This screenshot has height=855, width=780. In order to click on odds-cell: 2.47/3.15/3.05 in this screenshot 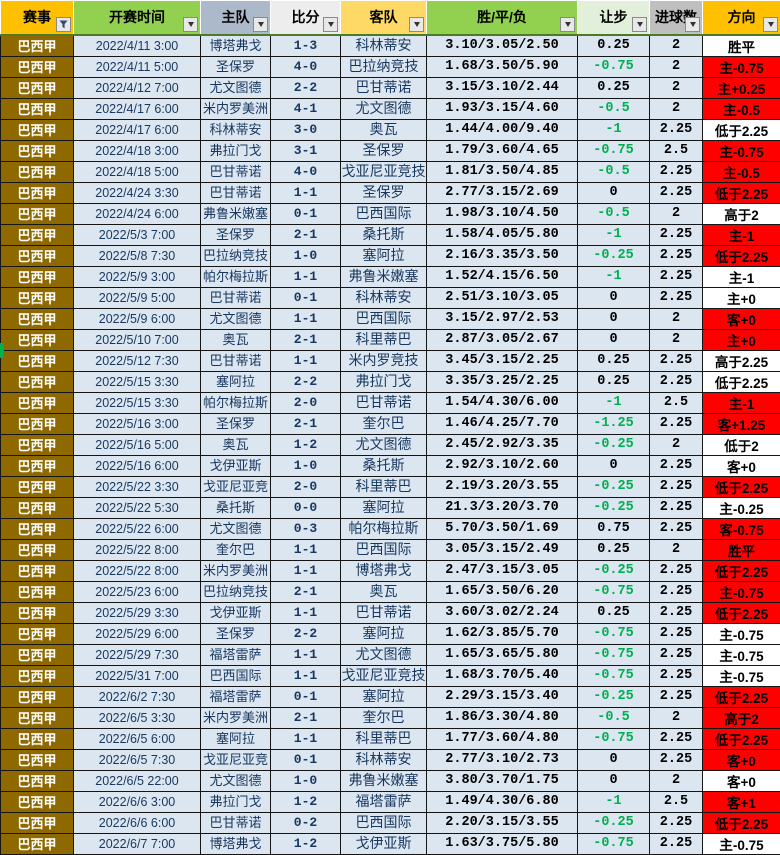, I will do `click(502, 570)`.